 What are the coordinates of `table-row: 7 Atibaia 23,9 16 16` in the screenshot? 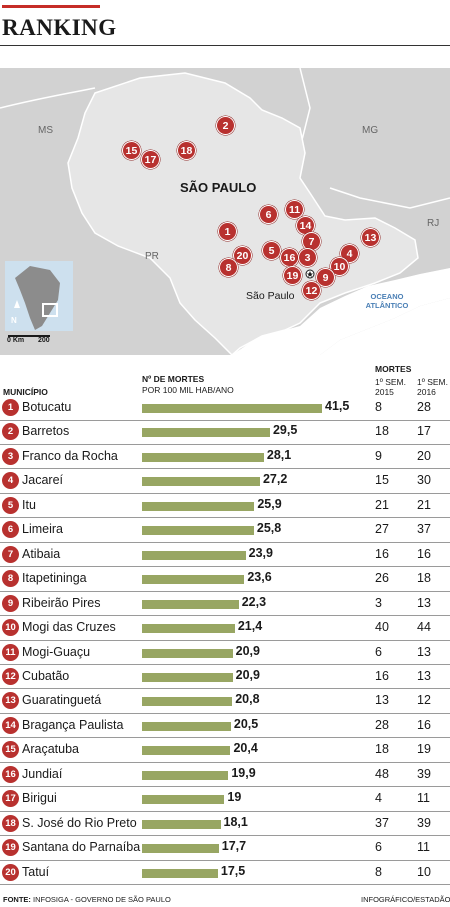 It's located at (225, 555).